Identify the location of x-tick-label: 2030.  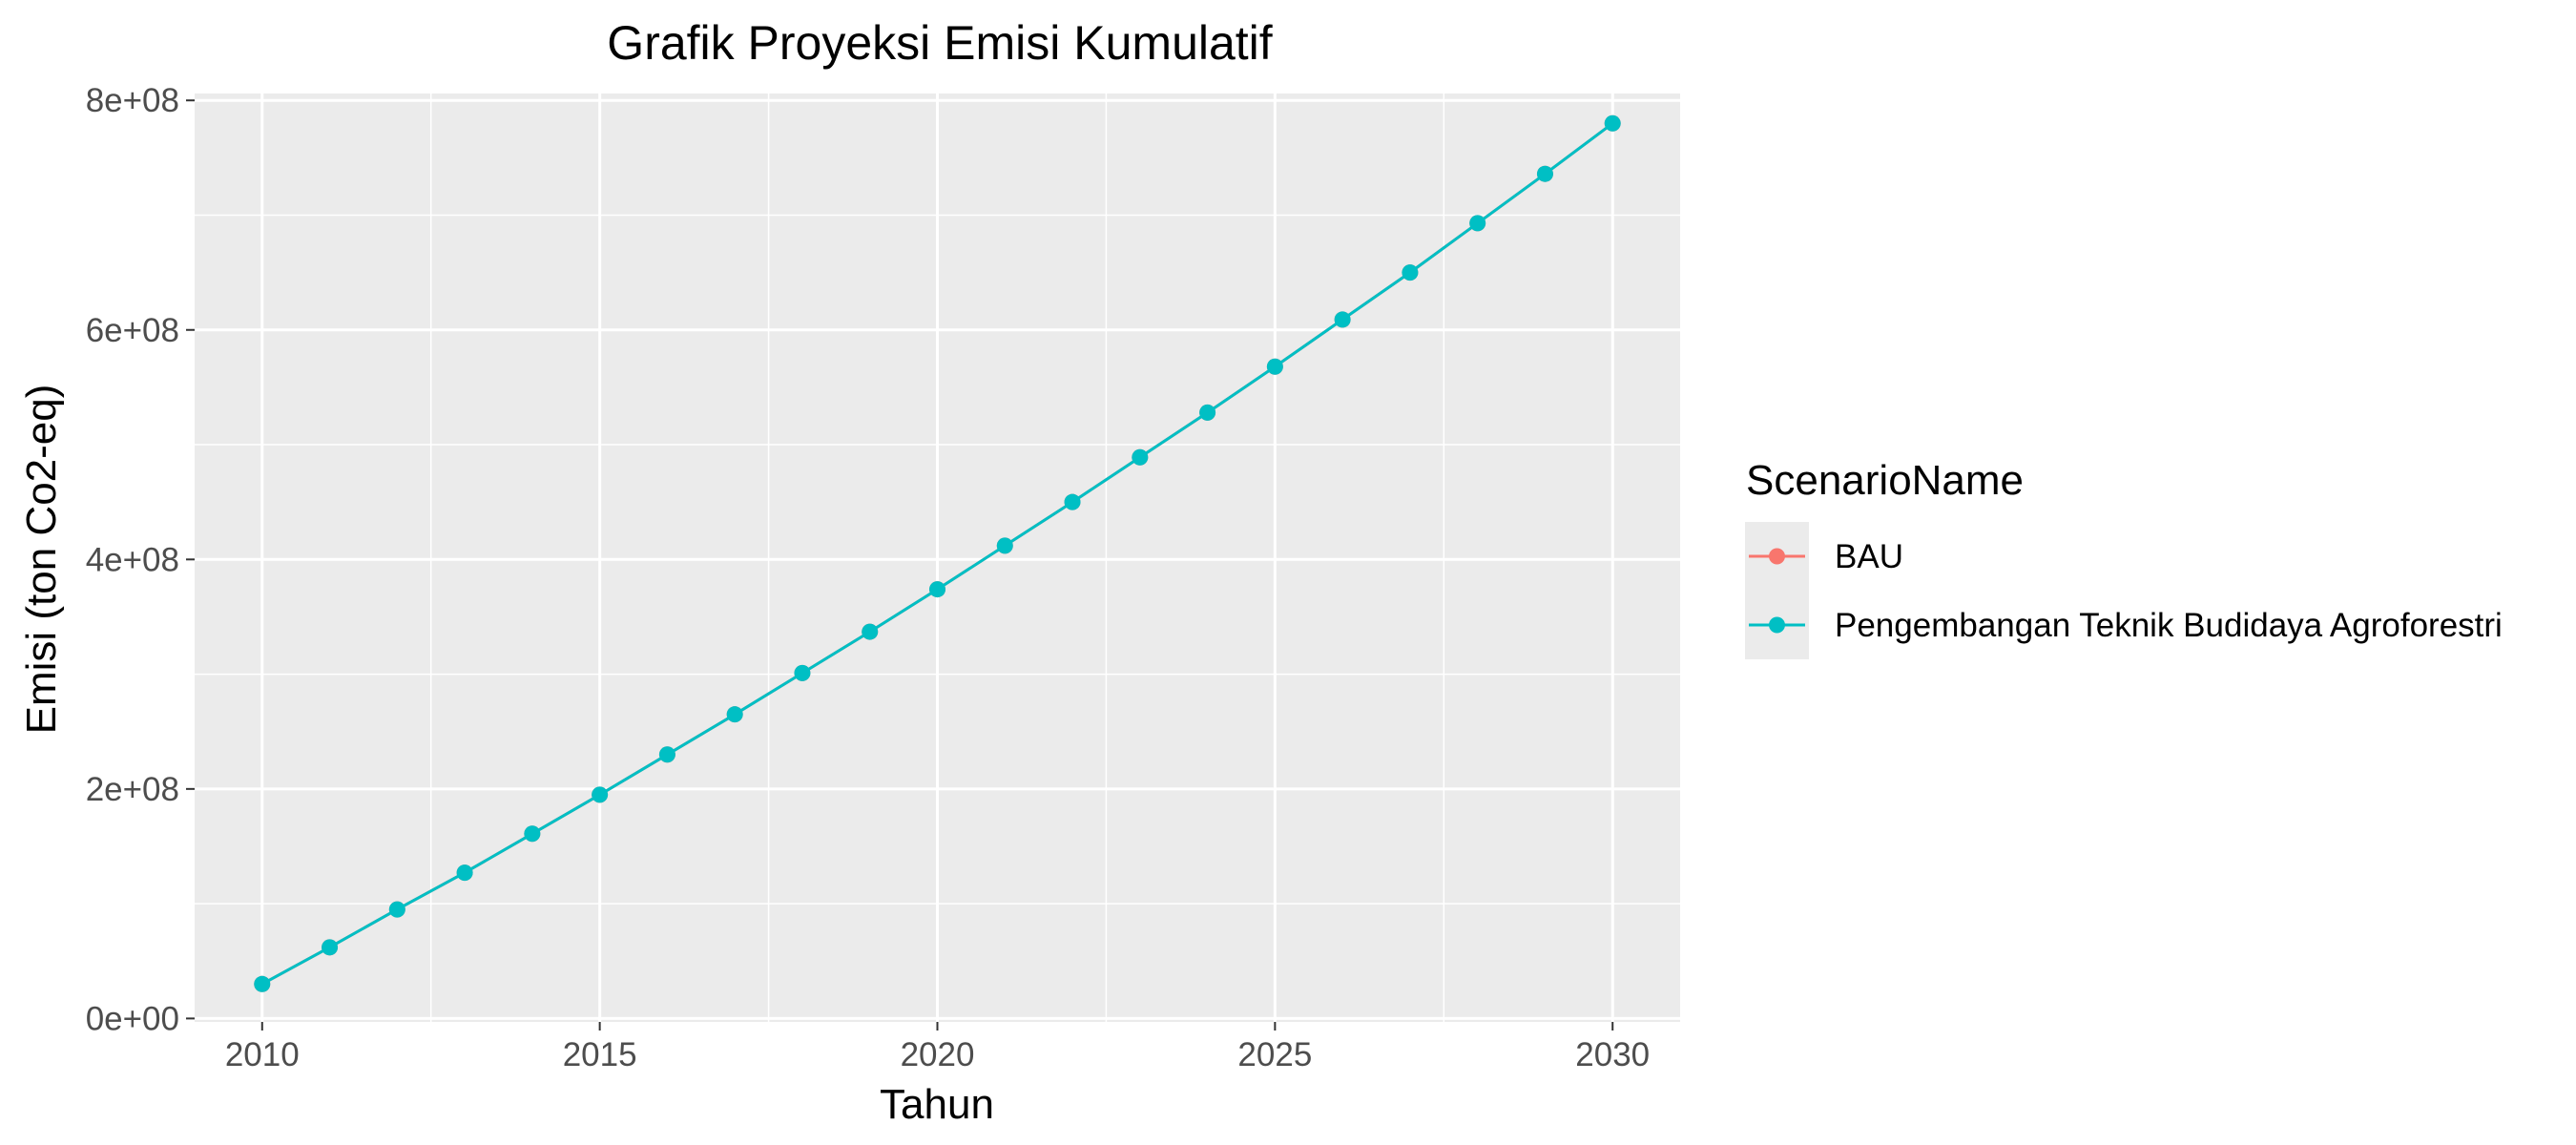
(1612, 1055).